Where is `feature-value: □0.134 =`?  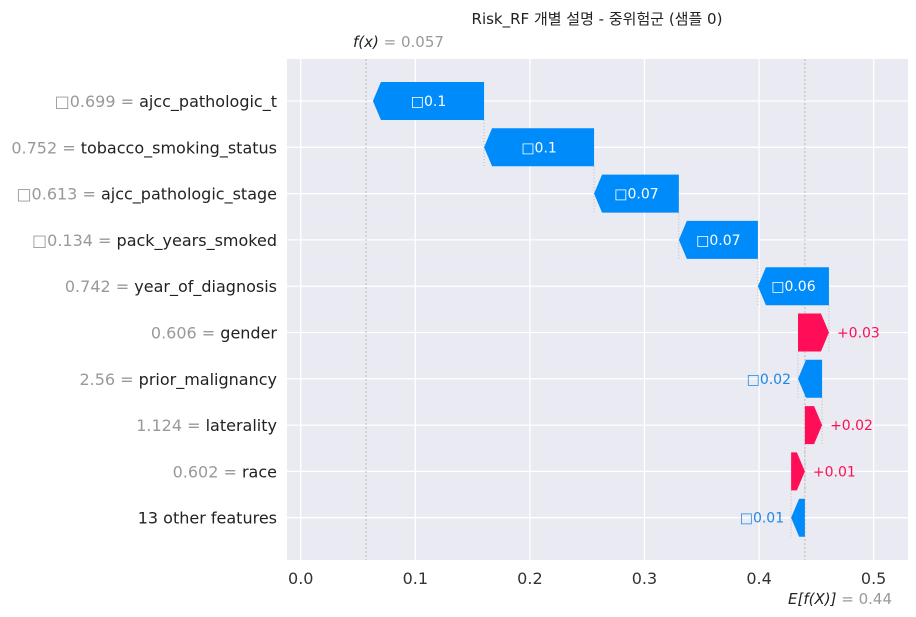
feature-value: □0.134 = is located at coordinates (74, 240).